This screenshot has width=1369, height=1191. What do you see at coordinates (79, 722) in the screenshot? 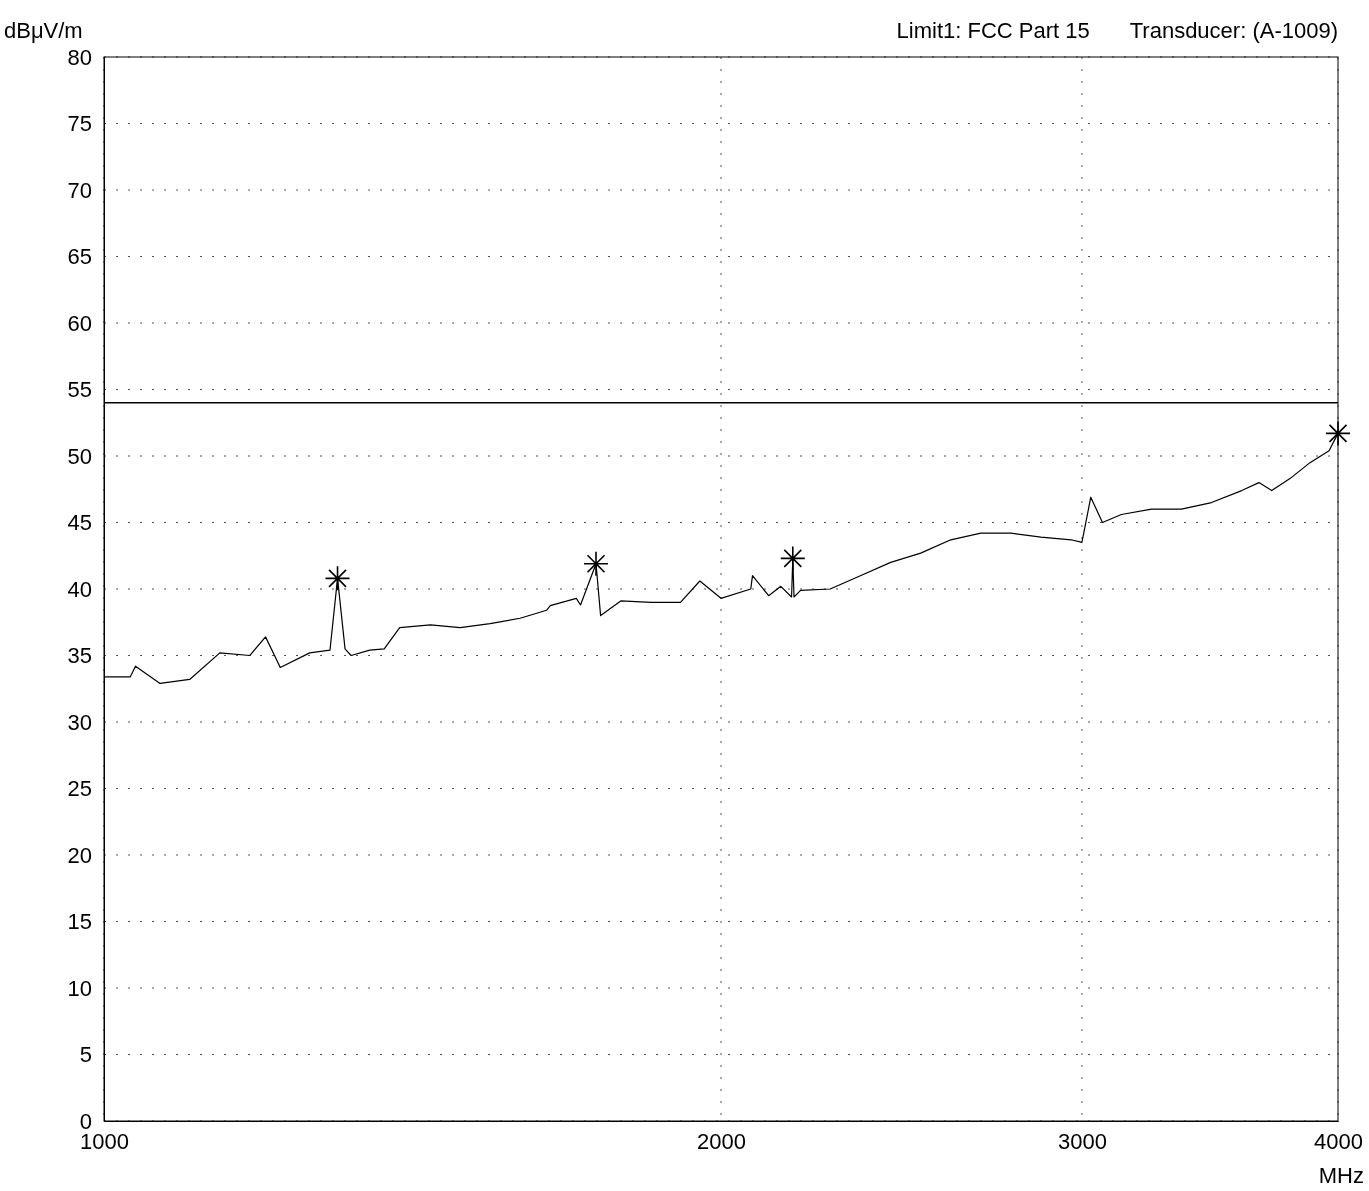
I see `y-tick-label: 30` at bounding box center [79, 722].